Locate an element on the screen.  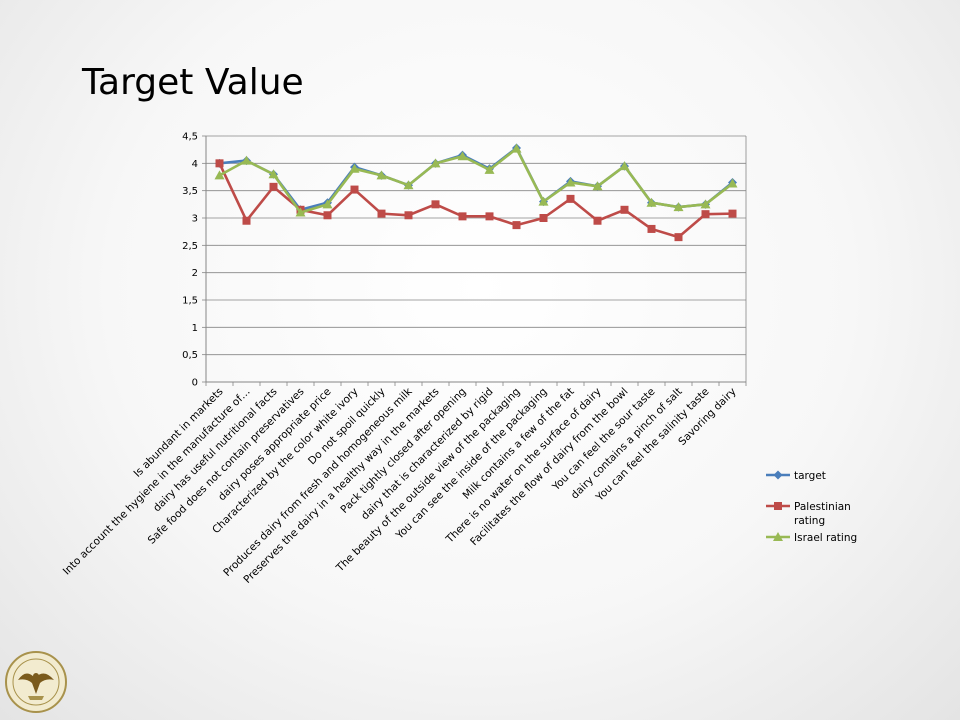
legend-label: Israel rating is located at coordinates (825, 538).